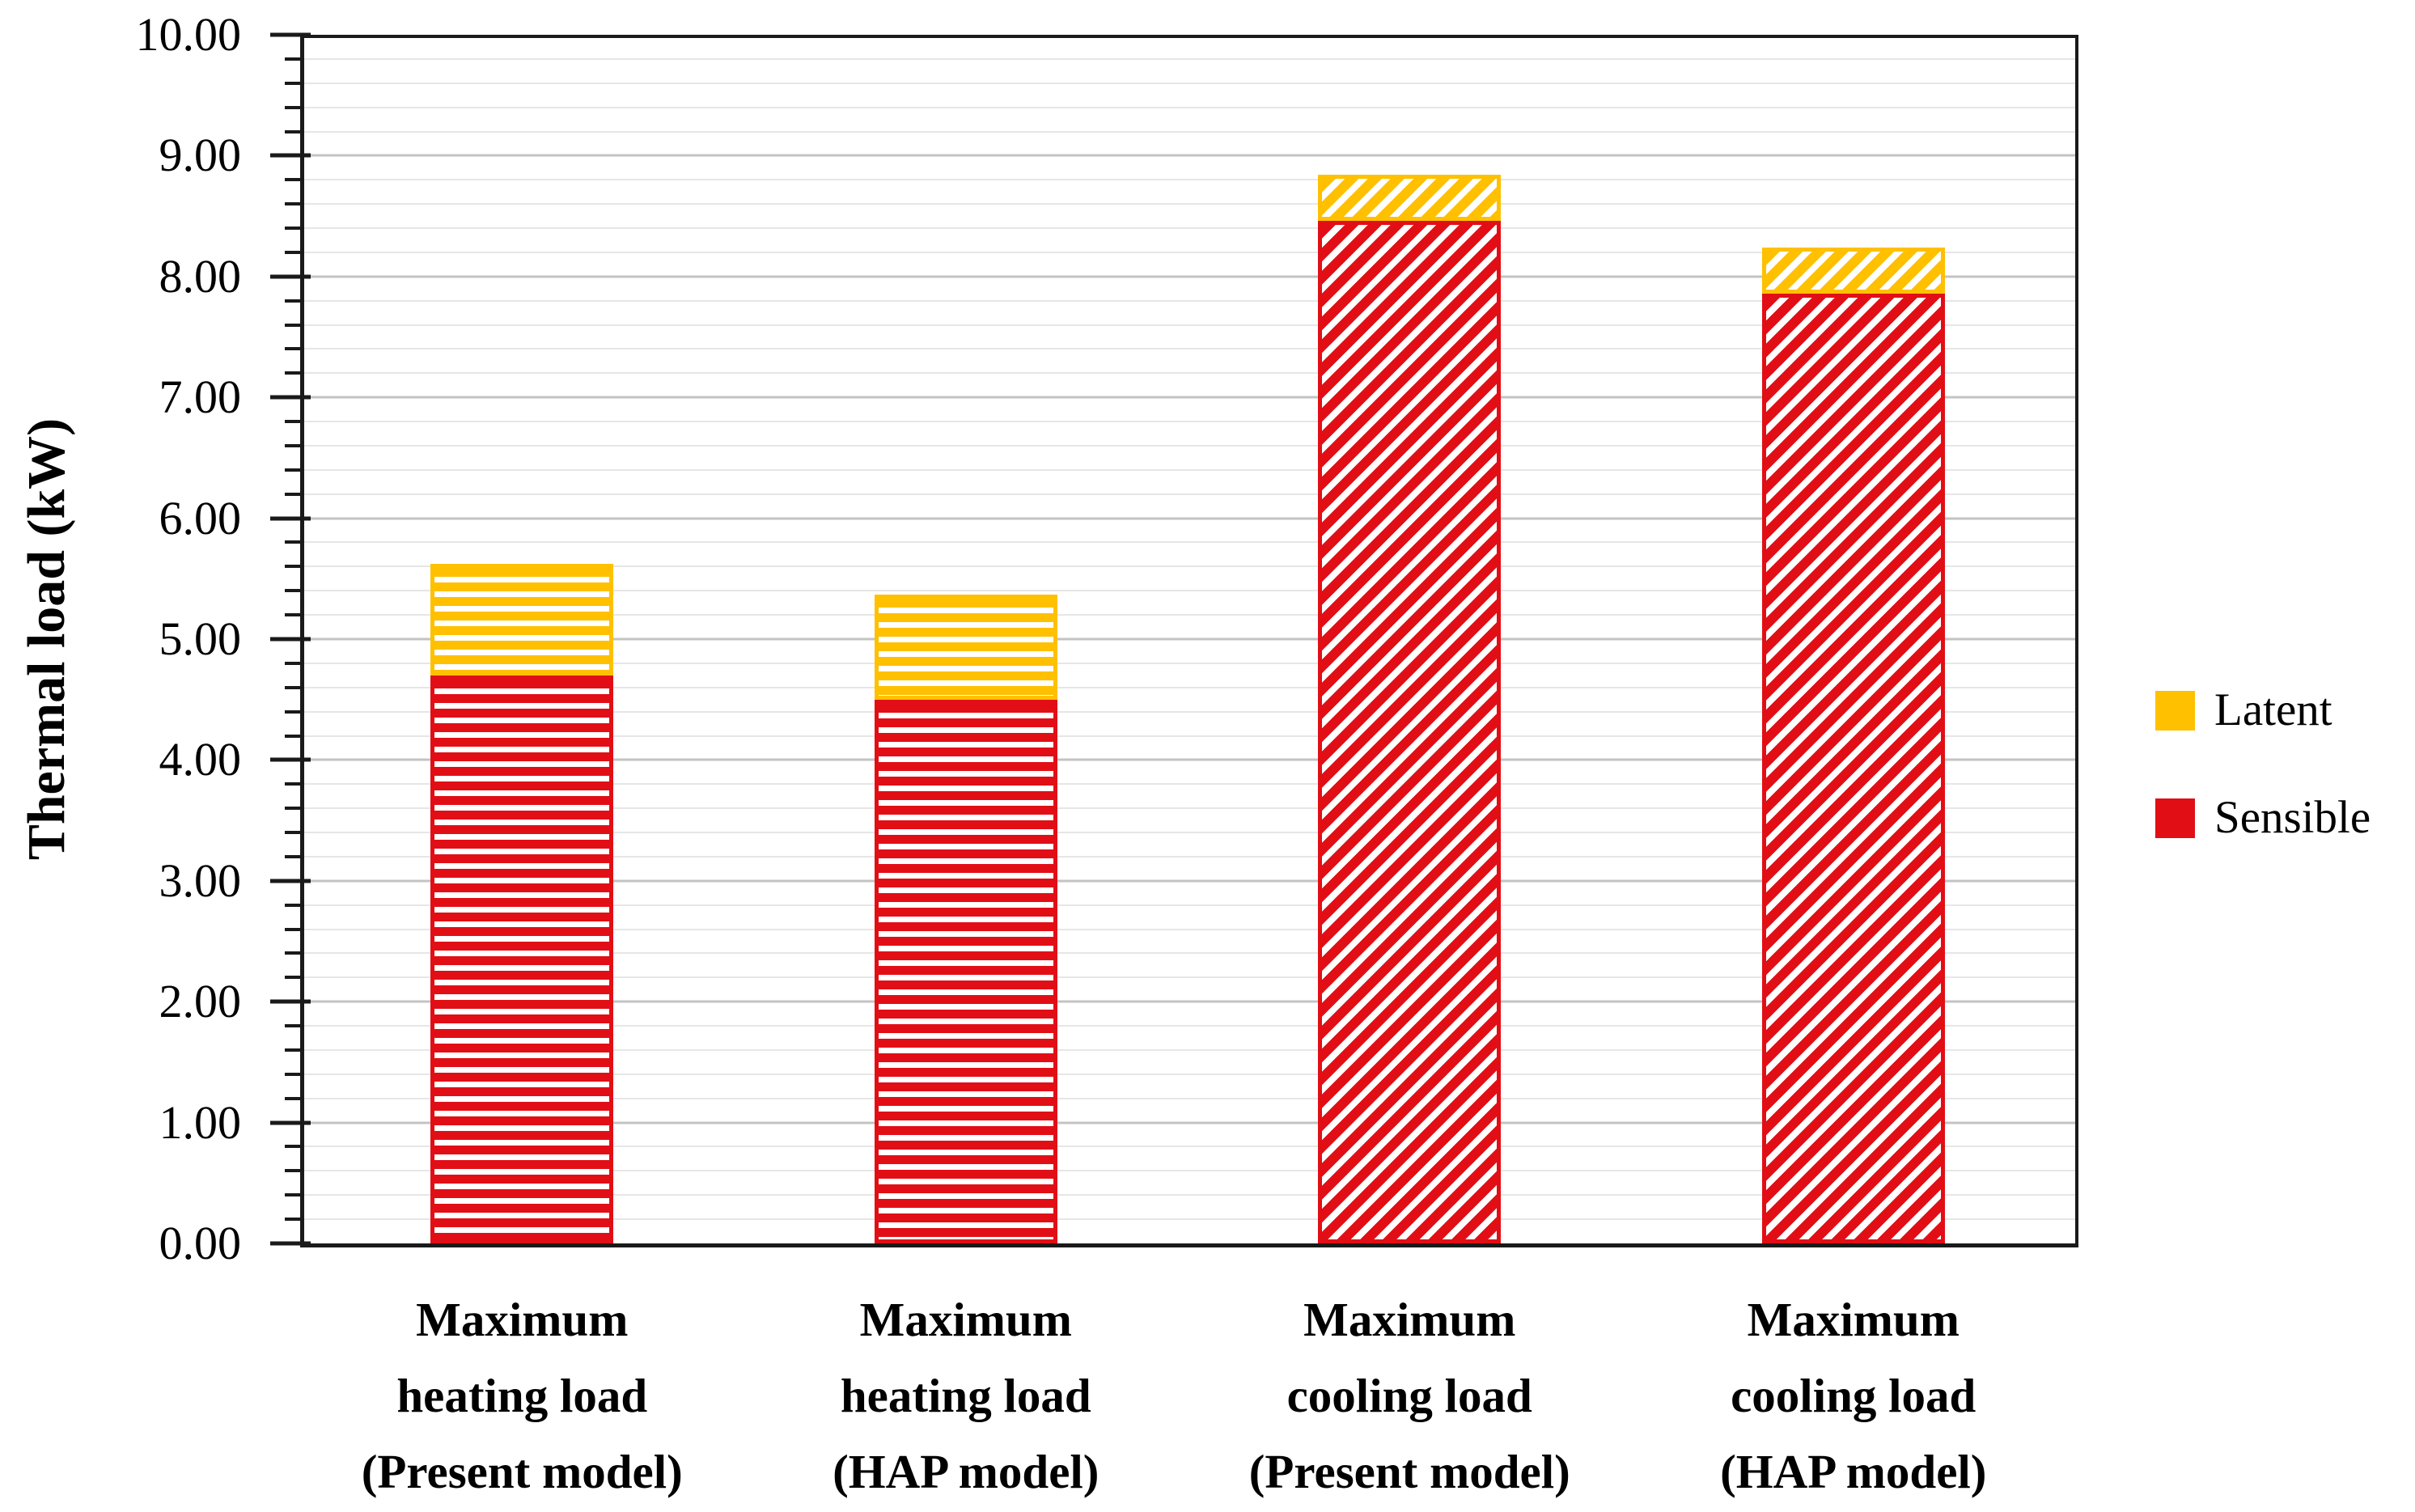 Image resolution: width=2415 pixels, height=1512 pixels. Describe the element at coordinates (1409, 1395) in the screenshot. I see `x-category-label: Maximum cooling load (Present model)` at that location.